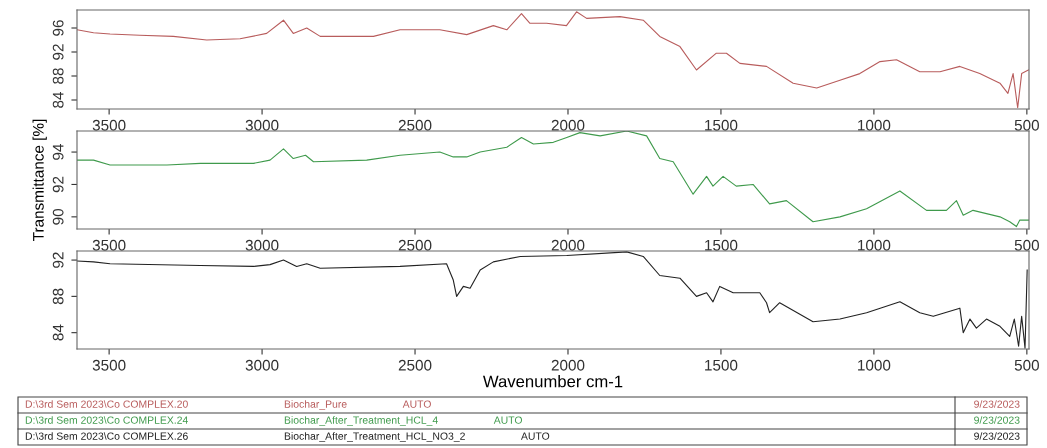  I want to click on y-axis-title: Transmittance [%], so click(39, 180).